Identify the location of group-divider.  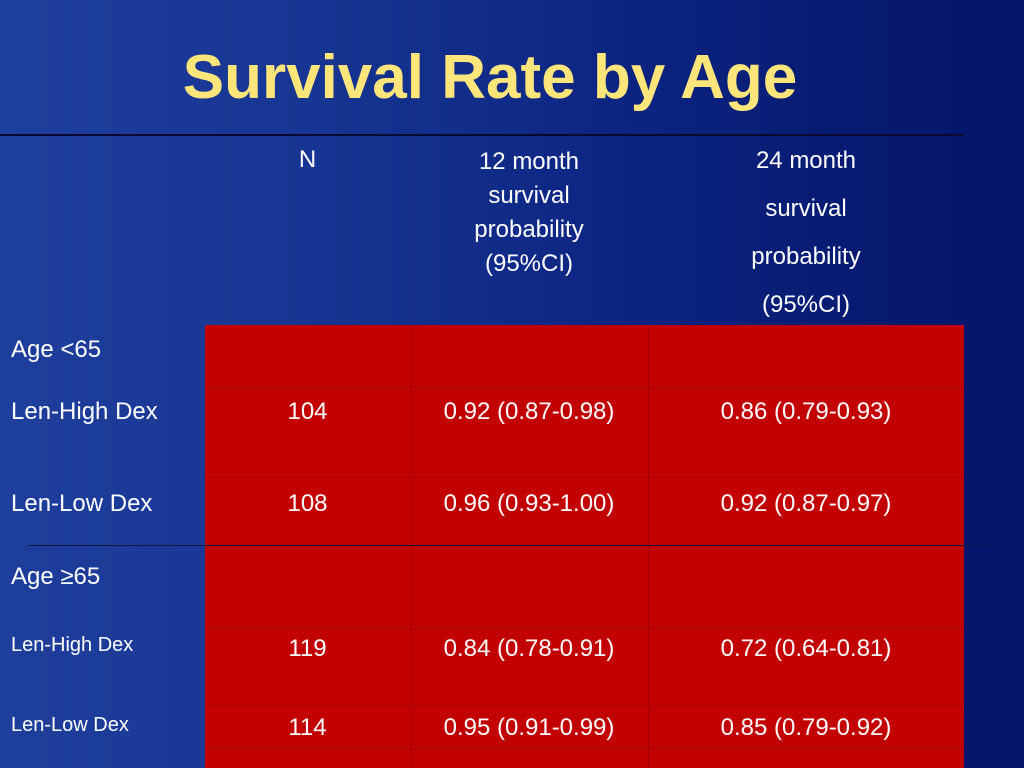
(510, 545).